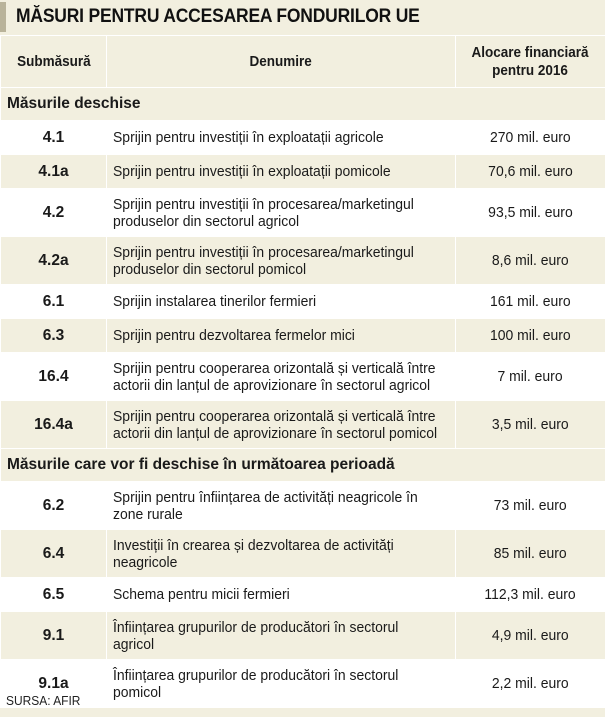 Image resolution: width=605 pixels, height=717 pixels. Describe the element at coordinates (53, 260) in the screenshot. I see `submeasure-code: 4.2a` at that location.